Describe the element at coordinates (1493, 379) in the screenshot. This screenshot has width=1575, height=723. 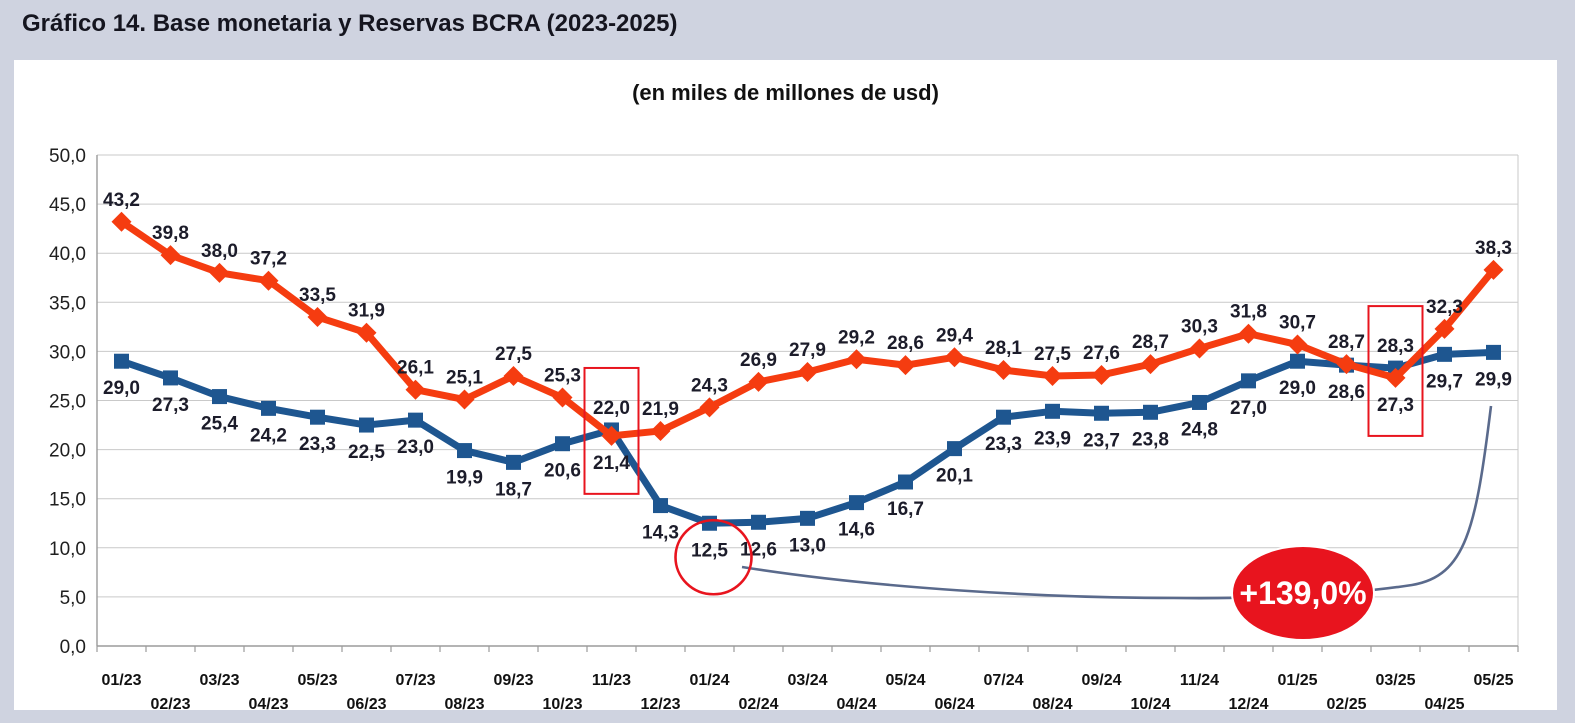
I see `blue-data-label: 29,9` at that location.